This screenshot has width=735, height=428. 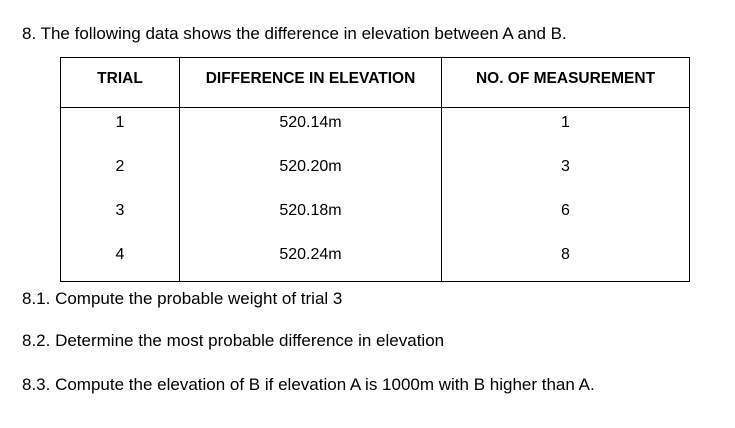 I want to click on table-row: 3 520.18m 6, so click(x=375, y=217).